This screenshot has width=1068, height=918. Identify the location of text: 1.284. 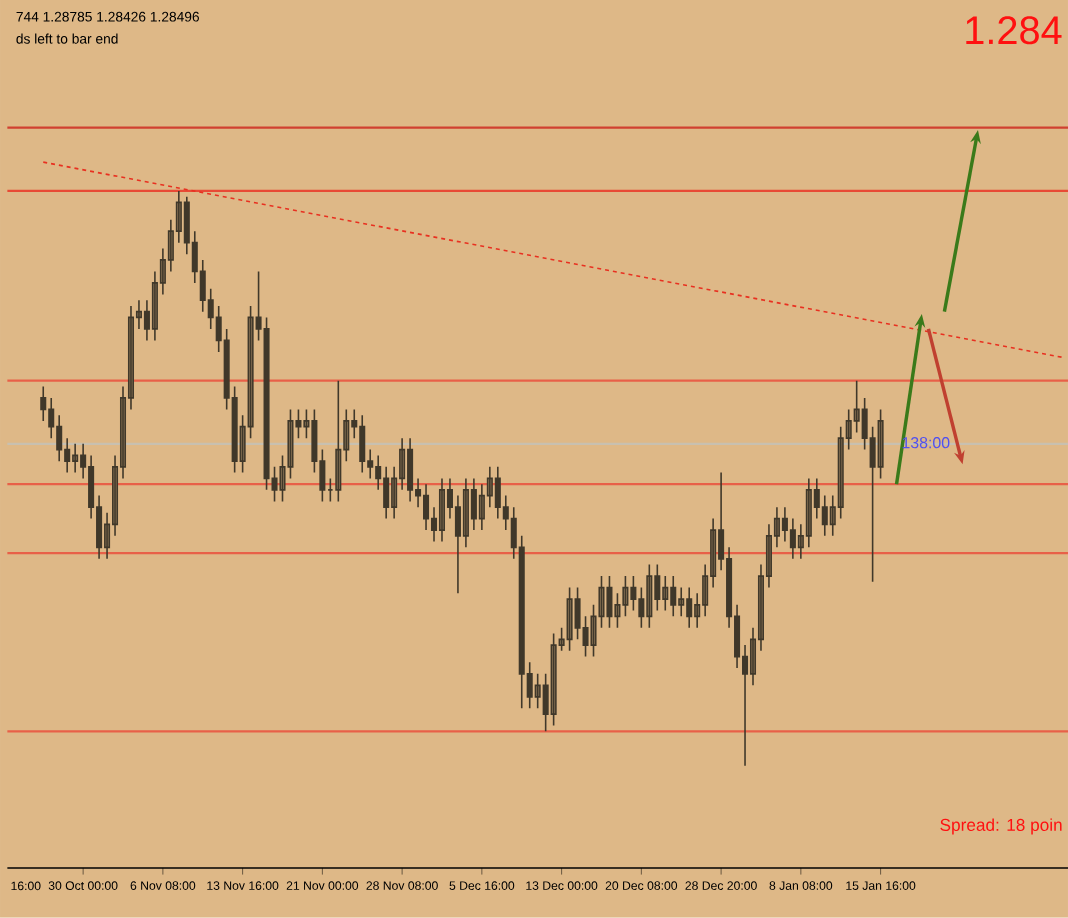
(1014, 30).